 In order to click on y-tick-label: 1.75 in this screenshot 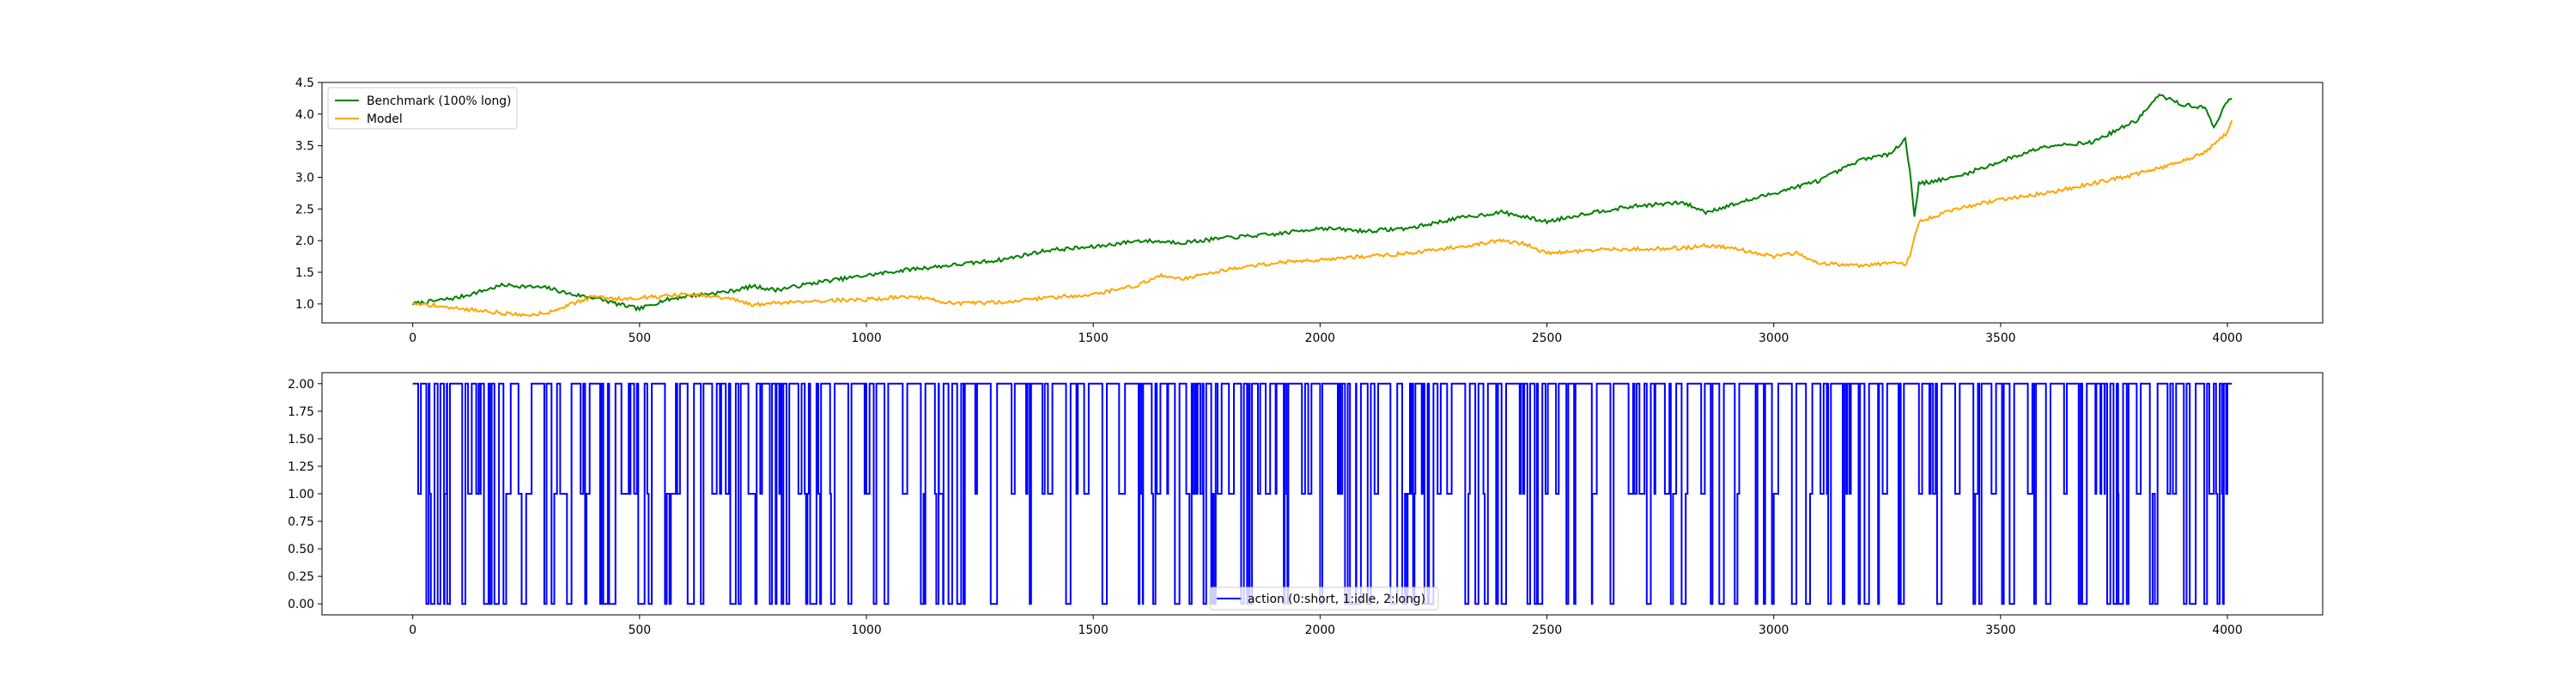, I will do `click(301, 412)`.